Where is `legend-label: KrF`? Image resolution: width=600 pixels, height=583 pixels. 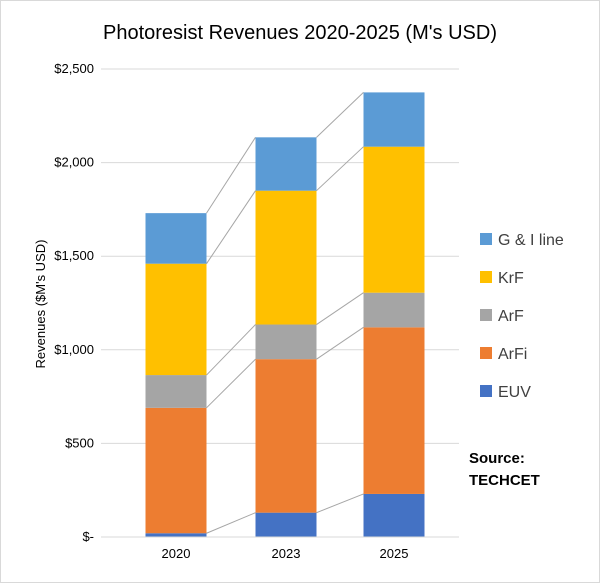
legend-label: KrF is located at coordinates (511, 278).